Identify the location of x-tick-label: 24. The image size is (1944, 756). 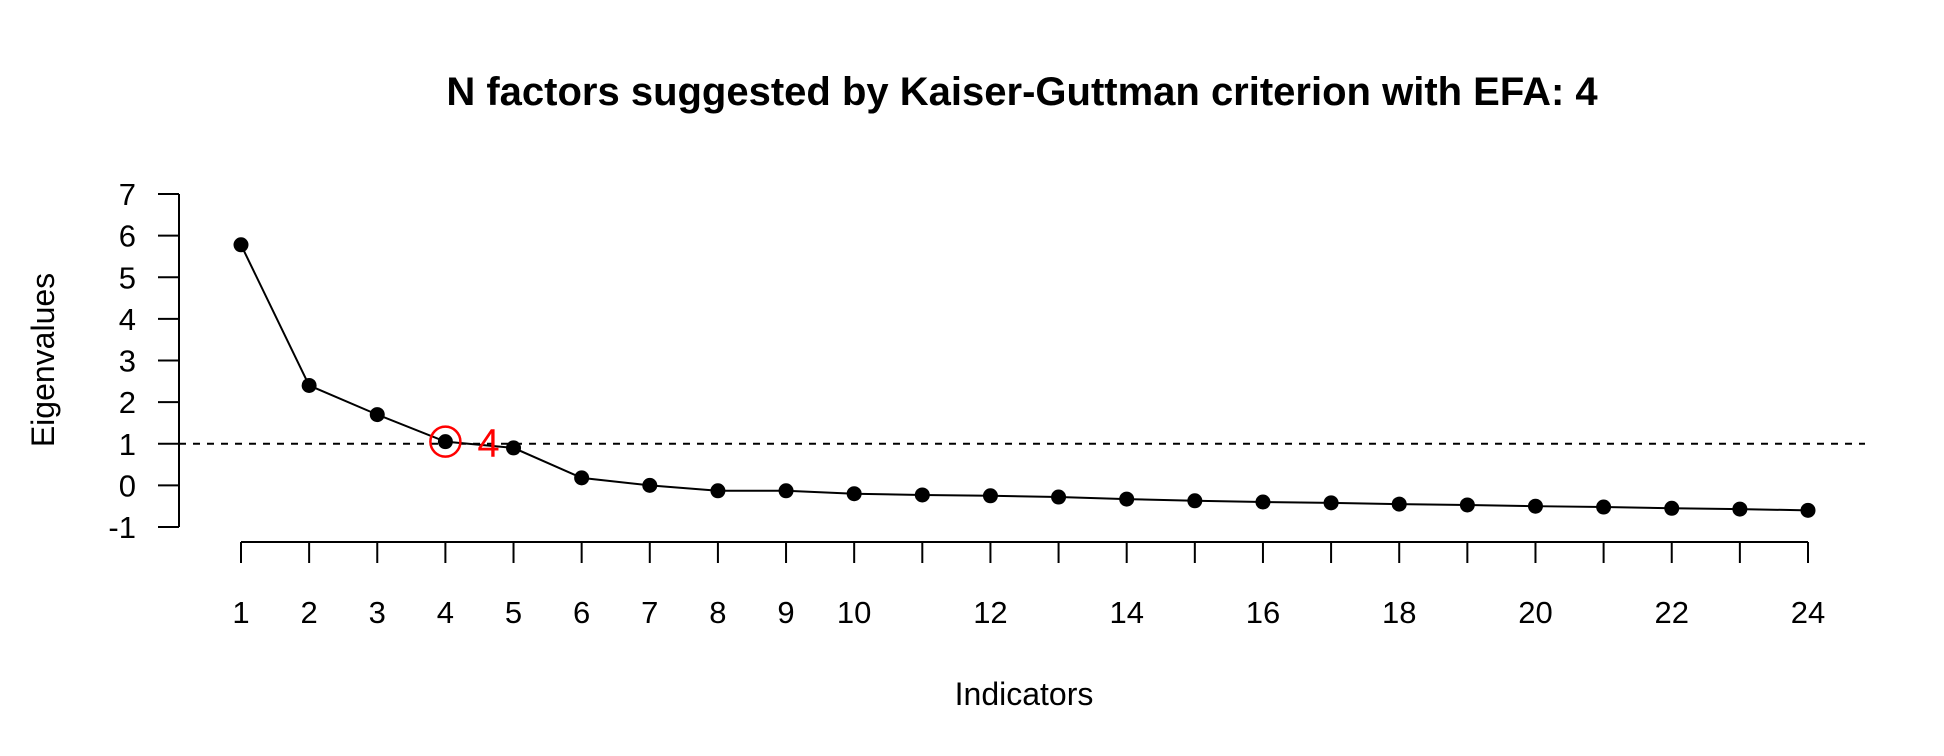
(1808, 612).